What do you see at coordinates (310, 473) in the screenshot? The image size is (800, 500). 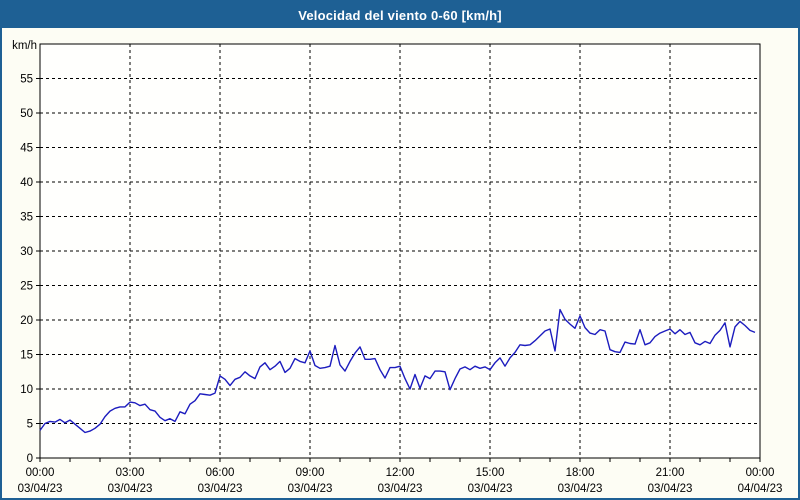 I see `x-tick-time-label: 09:00` at bounding box center [310, 473].